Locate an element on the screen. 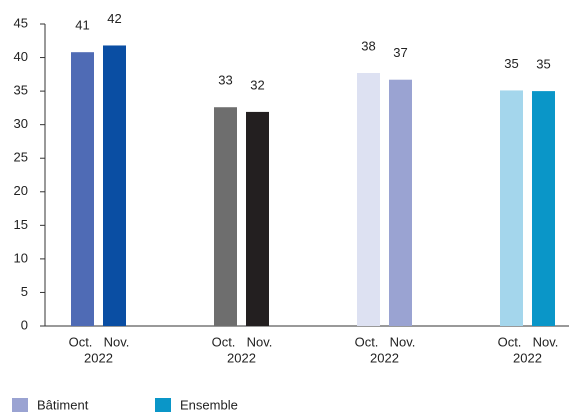  value-label: 41 is located at coordinates (82, 25).